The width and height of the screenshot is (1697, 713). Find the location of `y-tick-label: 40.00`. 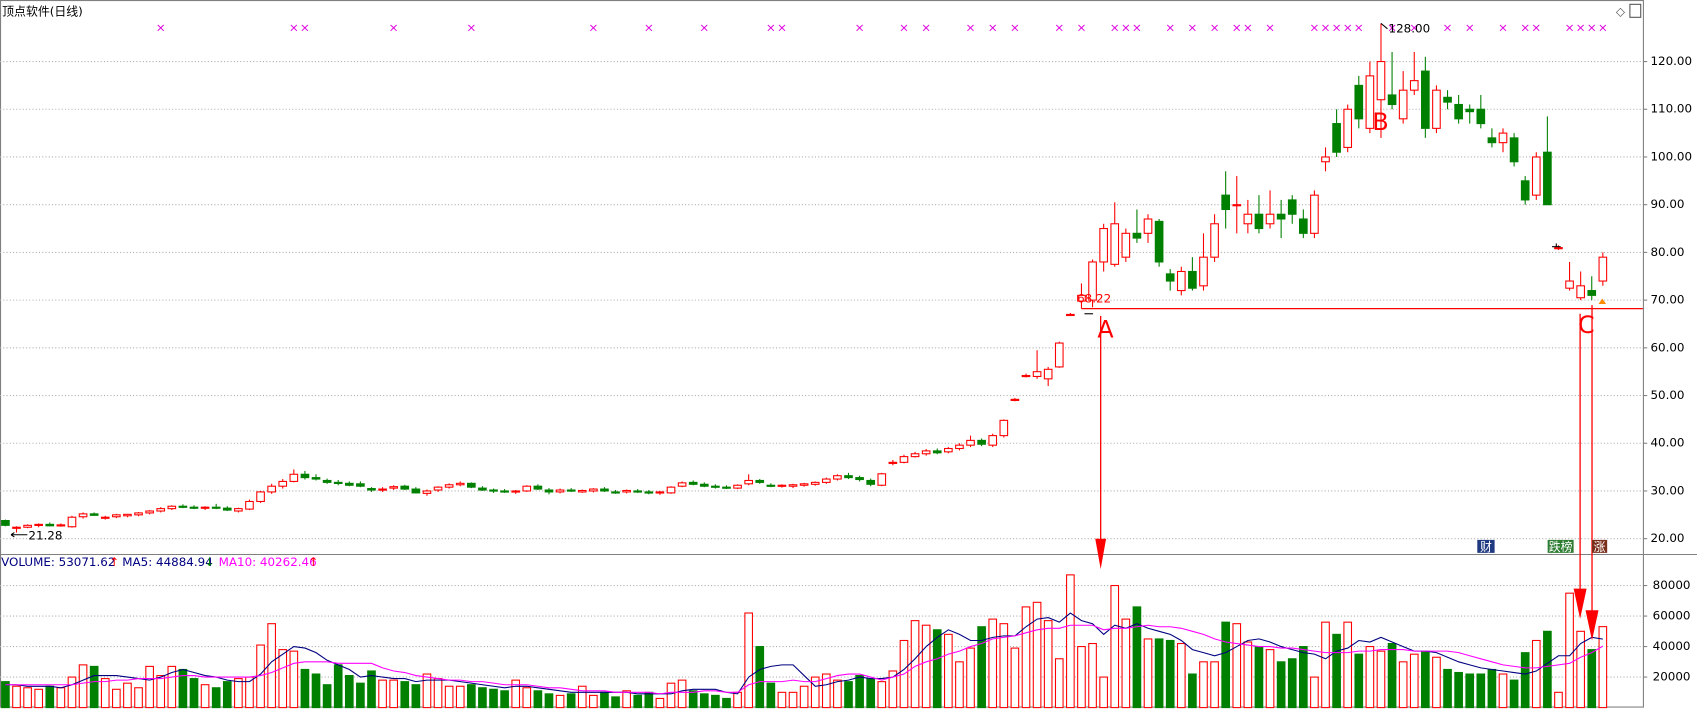

y-tick-label: 40.00 is located at coordinates (1667, 443).